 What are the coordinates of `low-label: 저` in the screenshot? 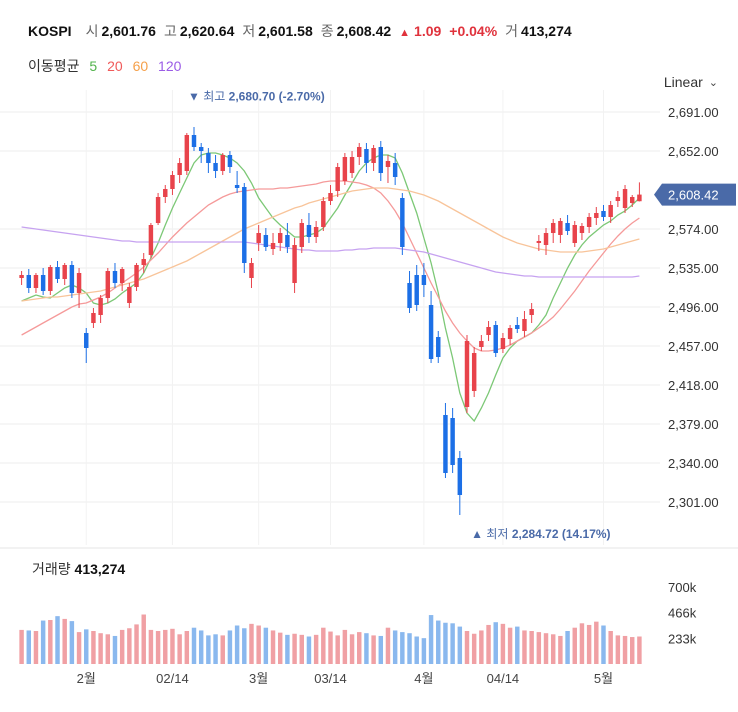 It's located at (249, 31).